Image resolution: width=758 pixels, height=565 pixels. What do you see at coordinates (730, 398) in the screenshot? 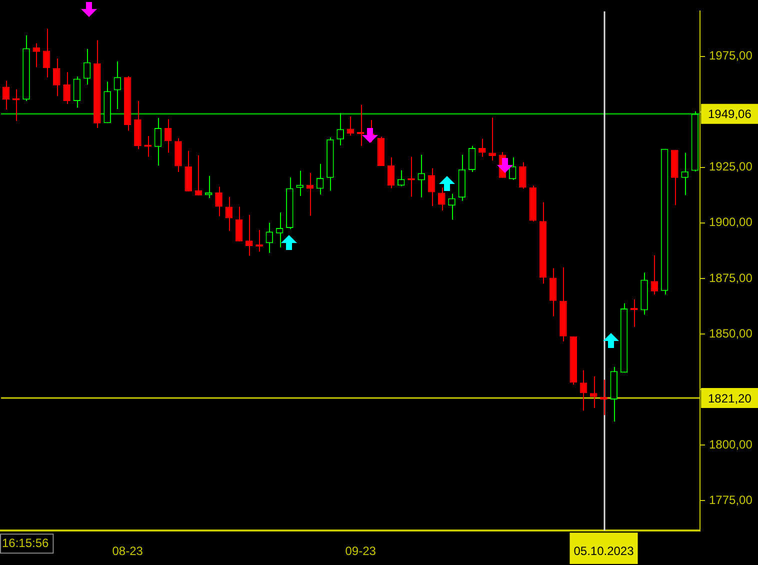
I see `ref-line-label: 1821,20` at bounding box center [730, 398].